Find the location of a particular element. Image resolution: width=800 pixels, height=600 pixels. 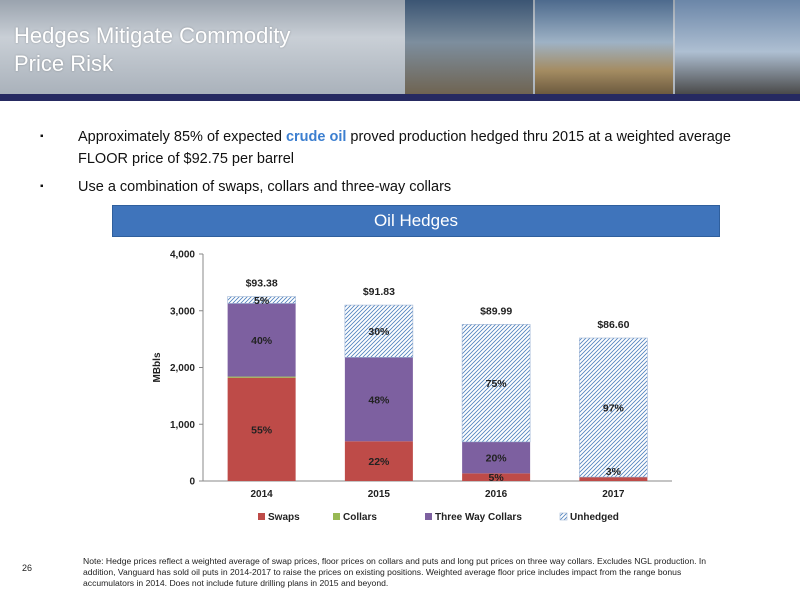

header-photo-oil-worker is located at coordinates (469, 47).